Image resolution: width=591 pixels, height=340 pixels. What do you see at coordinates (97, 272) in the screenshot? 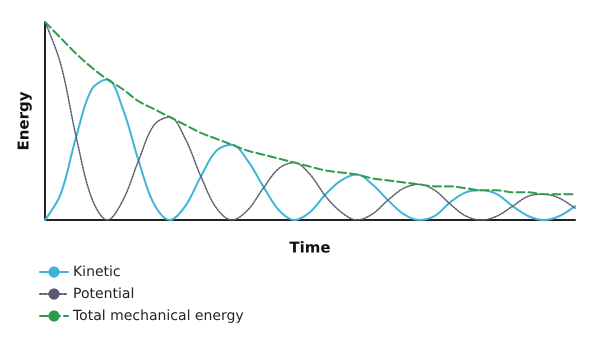
I see `legend-label: Kinetic` at bounding box center [97, 272].